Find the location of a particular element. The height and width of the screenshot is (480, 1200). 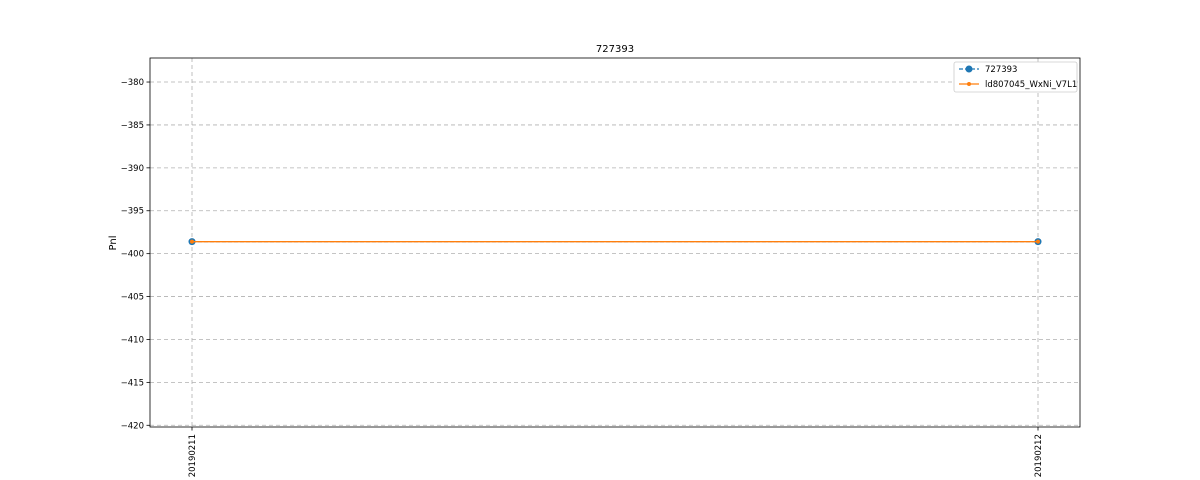

legend-box is located at coordinates (1015, 77).